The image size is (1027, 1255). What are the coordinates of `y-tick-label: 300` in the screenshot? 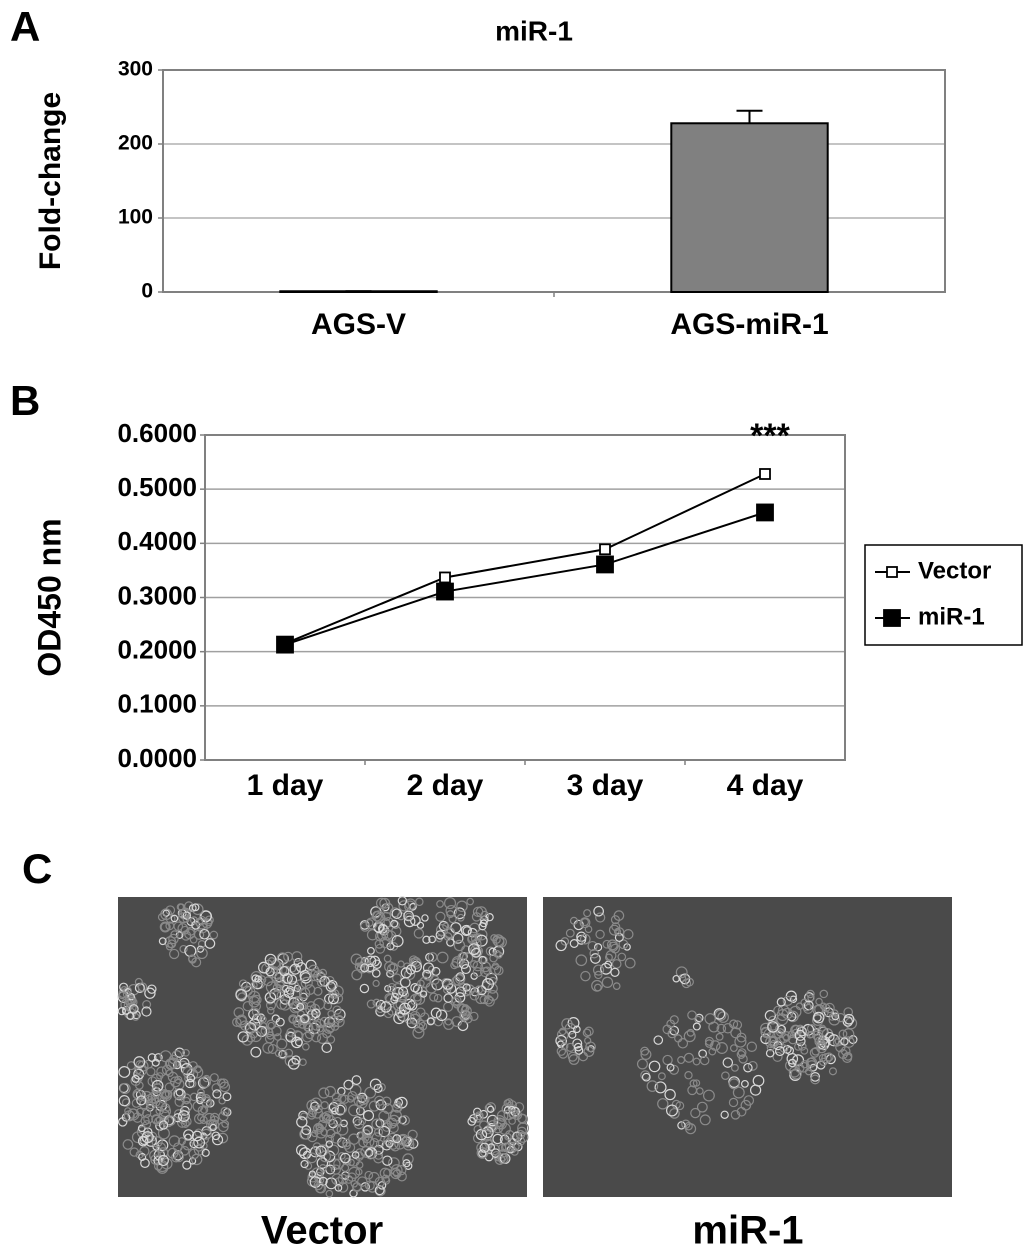 It's located at (135, 69).